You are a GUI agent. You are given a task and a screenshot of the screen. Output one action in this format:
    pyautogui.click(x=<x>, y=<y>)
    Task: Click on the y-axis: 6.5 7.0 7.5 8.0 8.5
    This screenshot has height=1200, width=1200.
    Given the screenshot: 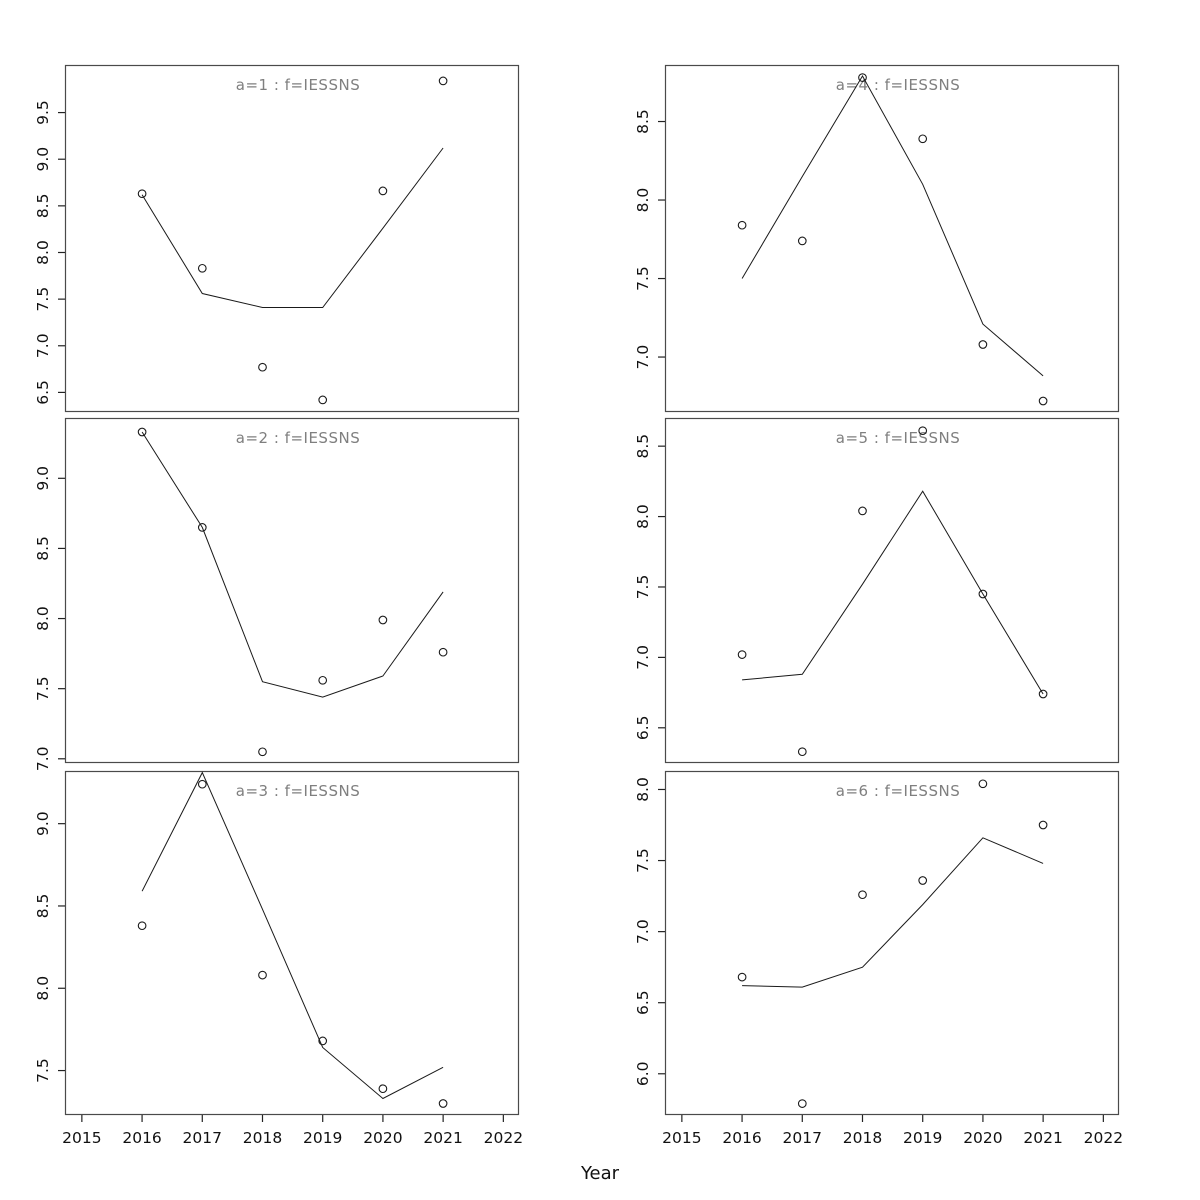 What is the action you would take?
    pyautogui.click(x=649, y=587)
    